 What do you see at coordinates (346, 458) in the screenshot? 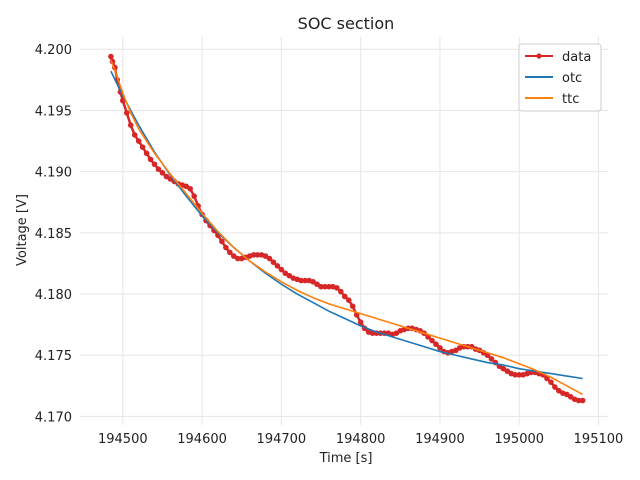
I see `x-axis-label: Time [s]` at bounding box center [346, 458].